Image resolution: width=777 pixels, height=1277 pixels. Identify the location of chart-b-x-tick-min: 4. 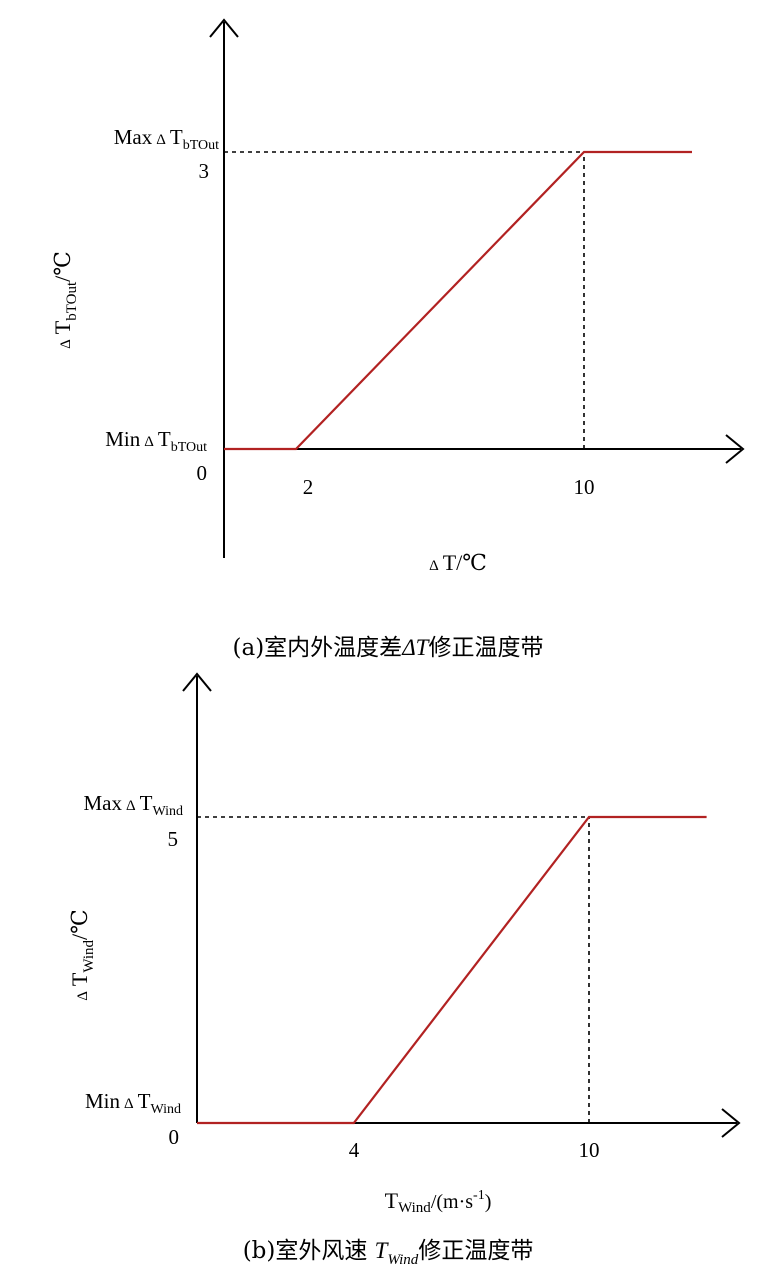
(354, 1150).